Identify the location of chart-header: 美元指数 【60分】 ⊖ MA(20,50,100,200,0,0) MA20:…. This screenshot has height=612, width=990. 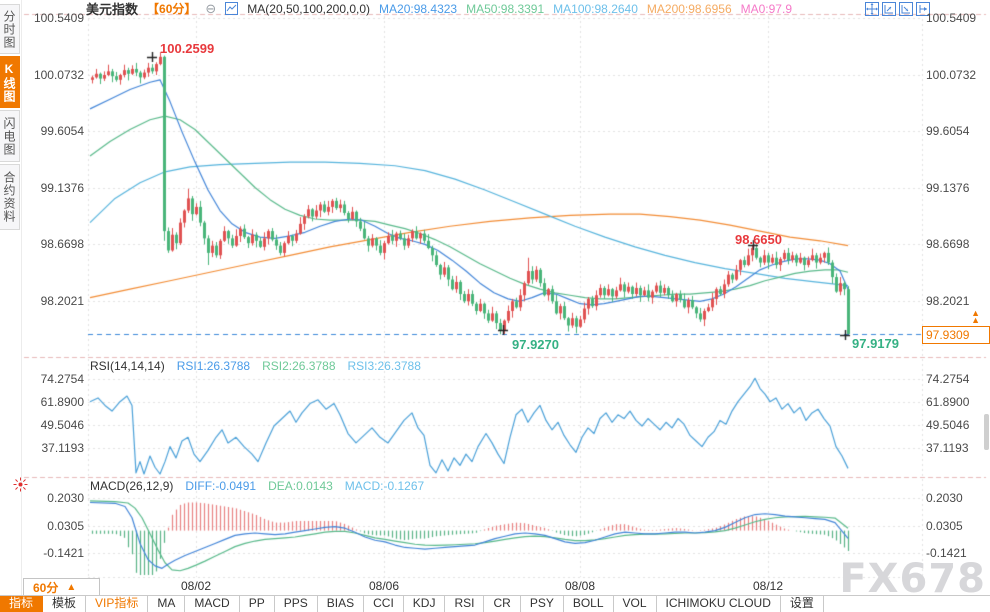
(439, 9).